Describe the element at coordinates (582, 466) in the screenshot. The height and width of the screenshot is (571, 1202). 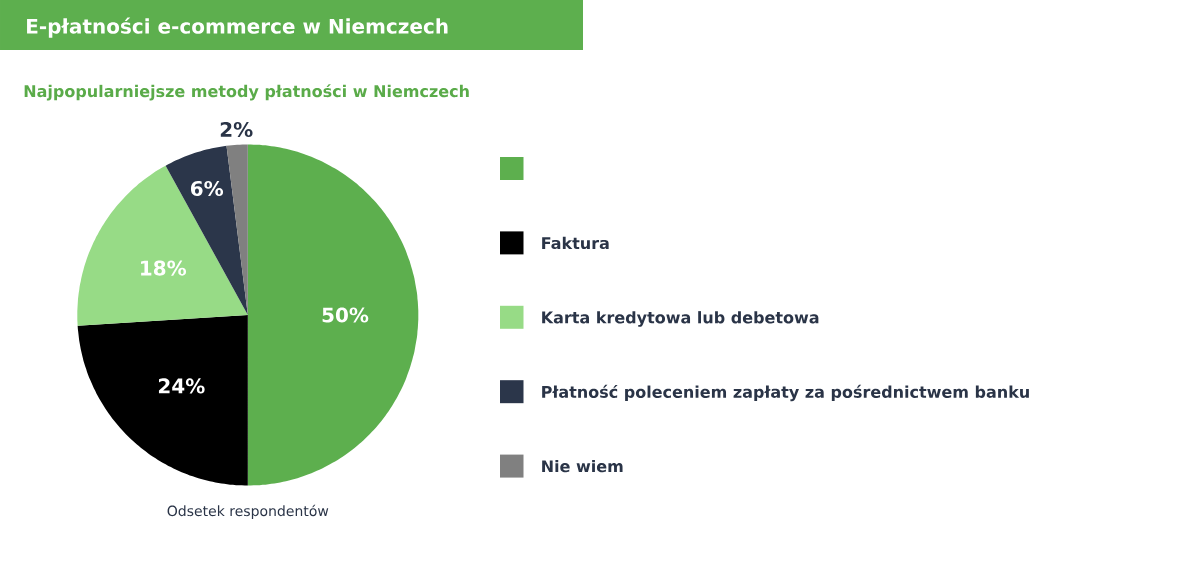
I see `legend-label: Nie wiem` at that location.